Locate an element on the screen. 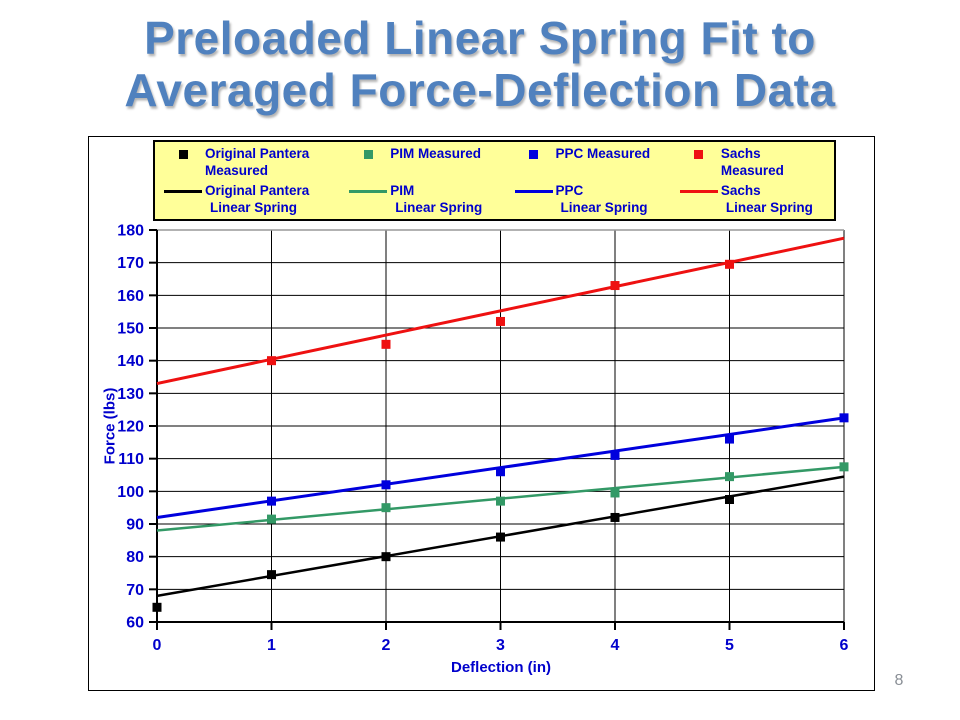  y-tick-label: 120 is located at coordinates (130, 427).